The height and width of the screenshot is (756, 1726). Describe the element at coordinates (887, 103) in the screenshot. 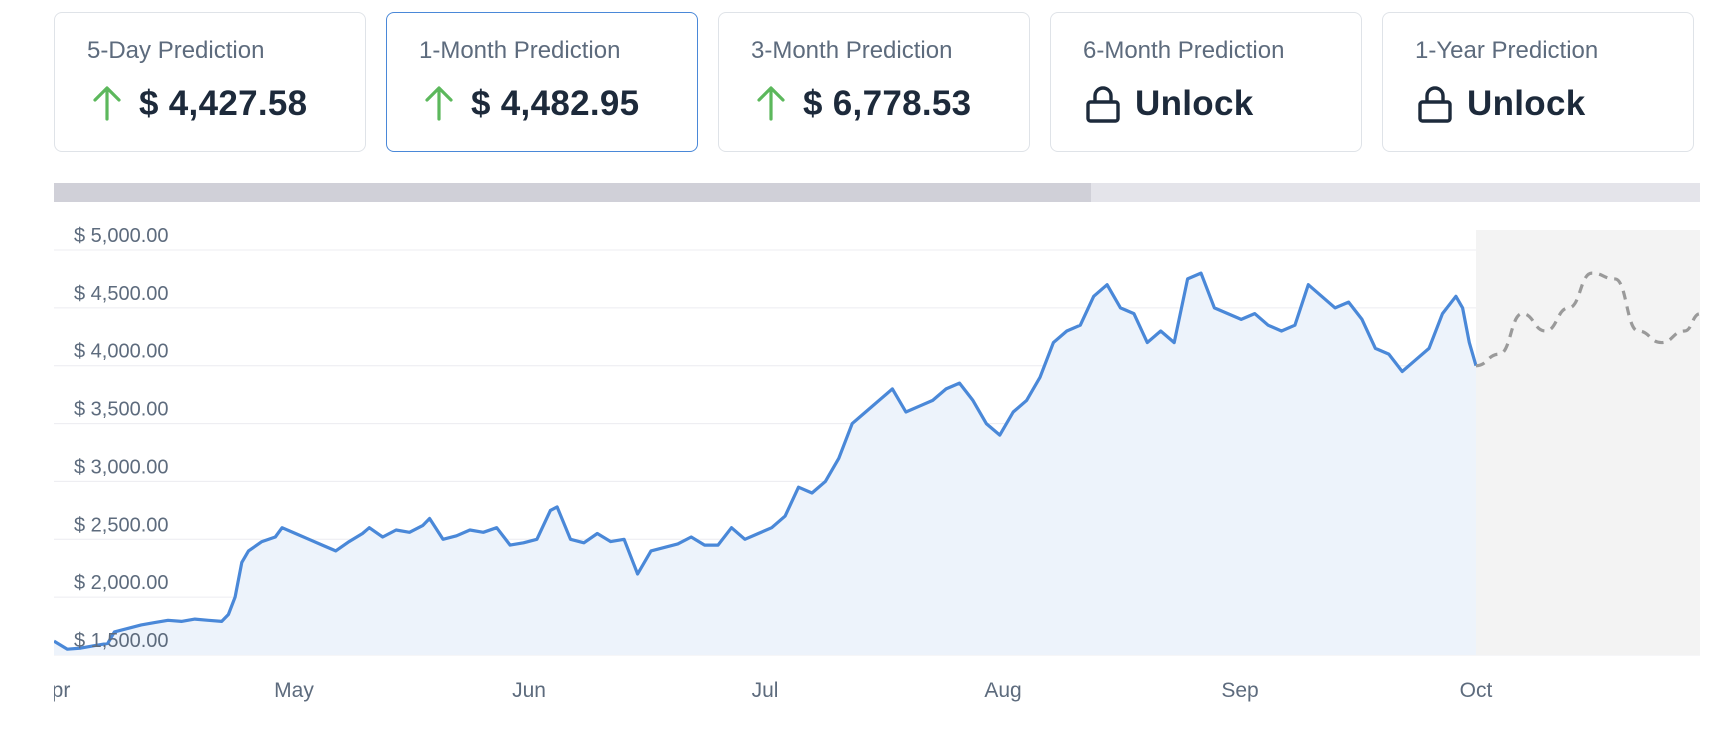

I see `card-value: $ 6,778.53` at that location.